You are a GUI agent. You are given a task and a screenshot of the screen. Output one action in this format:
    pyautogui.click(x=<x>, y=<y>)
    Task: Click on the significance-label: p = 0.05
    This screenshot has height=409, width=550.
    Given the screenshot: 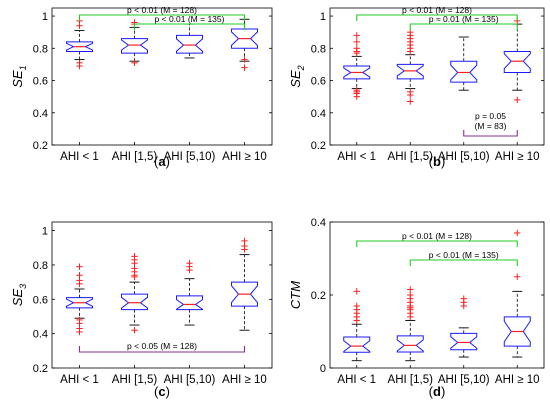 What is the action you would take?
    pyautogui.click(x=490, y=116)
    